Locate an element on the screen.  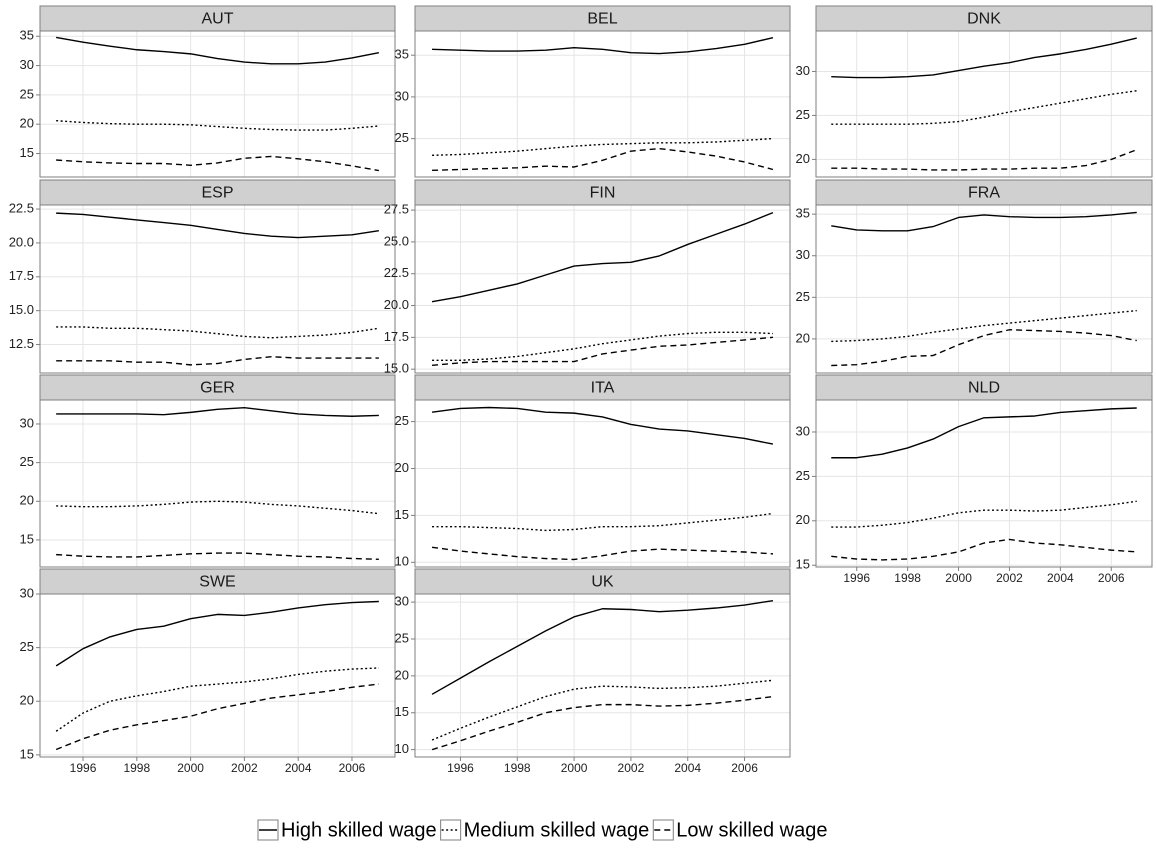
strip-title: BEL is located at coordinates (602, 19).